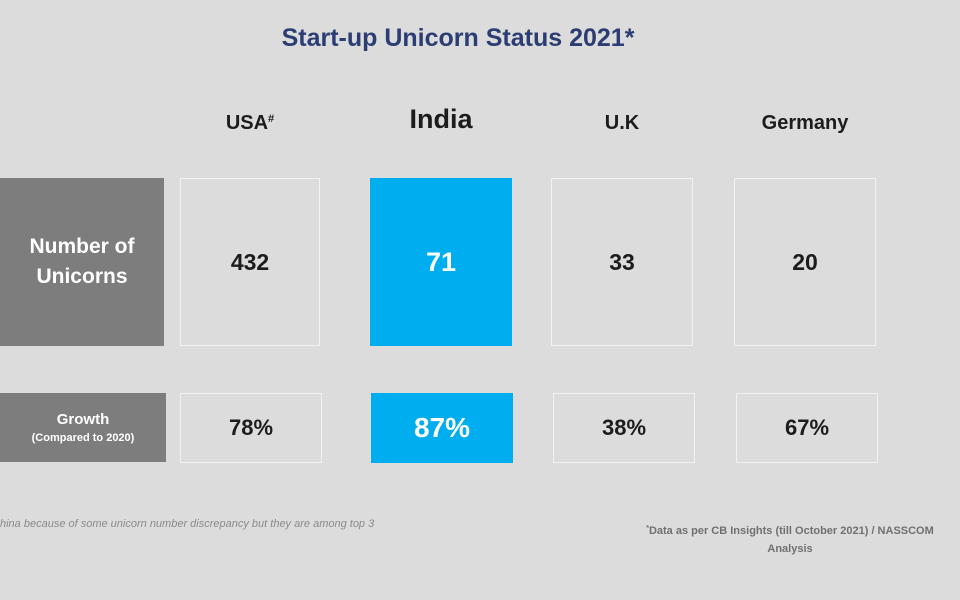 The width and height of the screenshot is (960, 600). I want to click on row-label-line: Unicorns, so click(82, 276).